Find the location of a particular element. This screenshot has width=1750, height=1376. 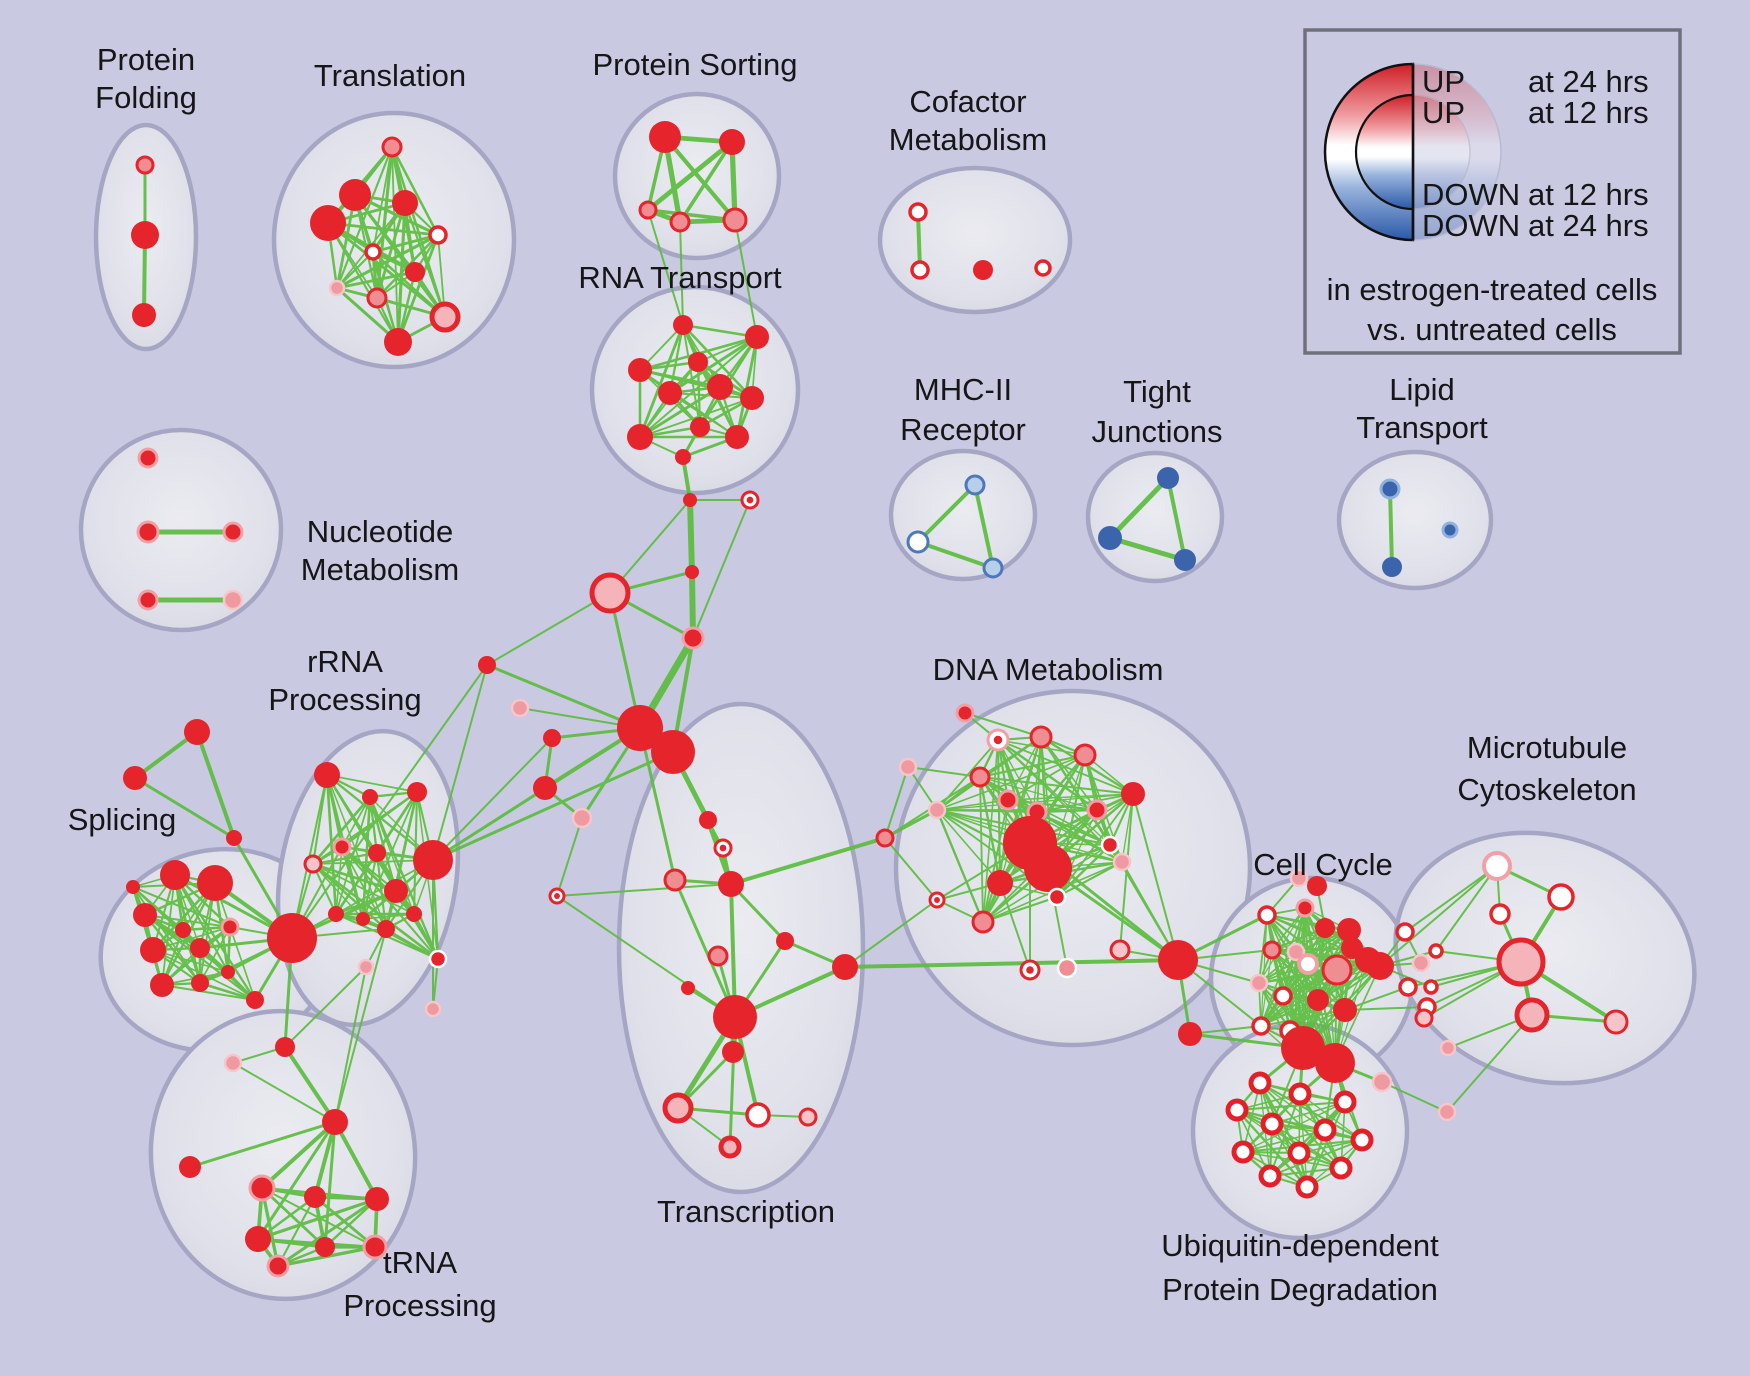

cluster-ellipse-cofactor-metabolism is located at coordinates (975, 240).